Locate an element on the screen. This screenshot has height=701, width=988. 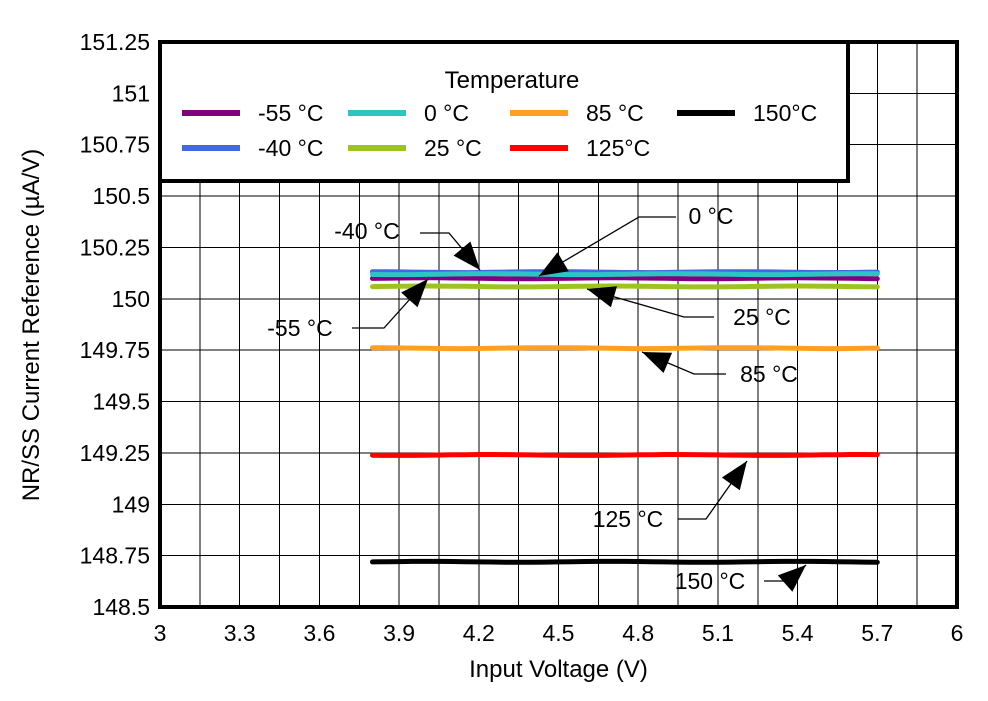
annotation-label: 125 °C is located at coordinates (628, 519).